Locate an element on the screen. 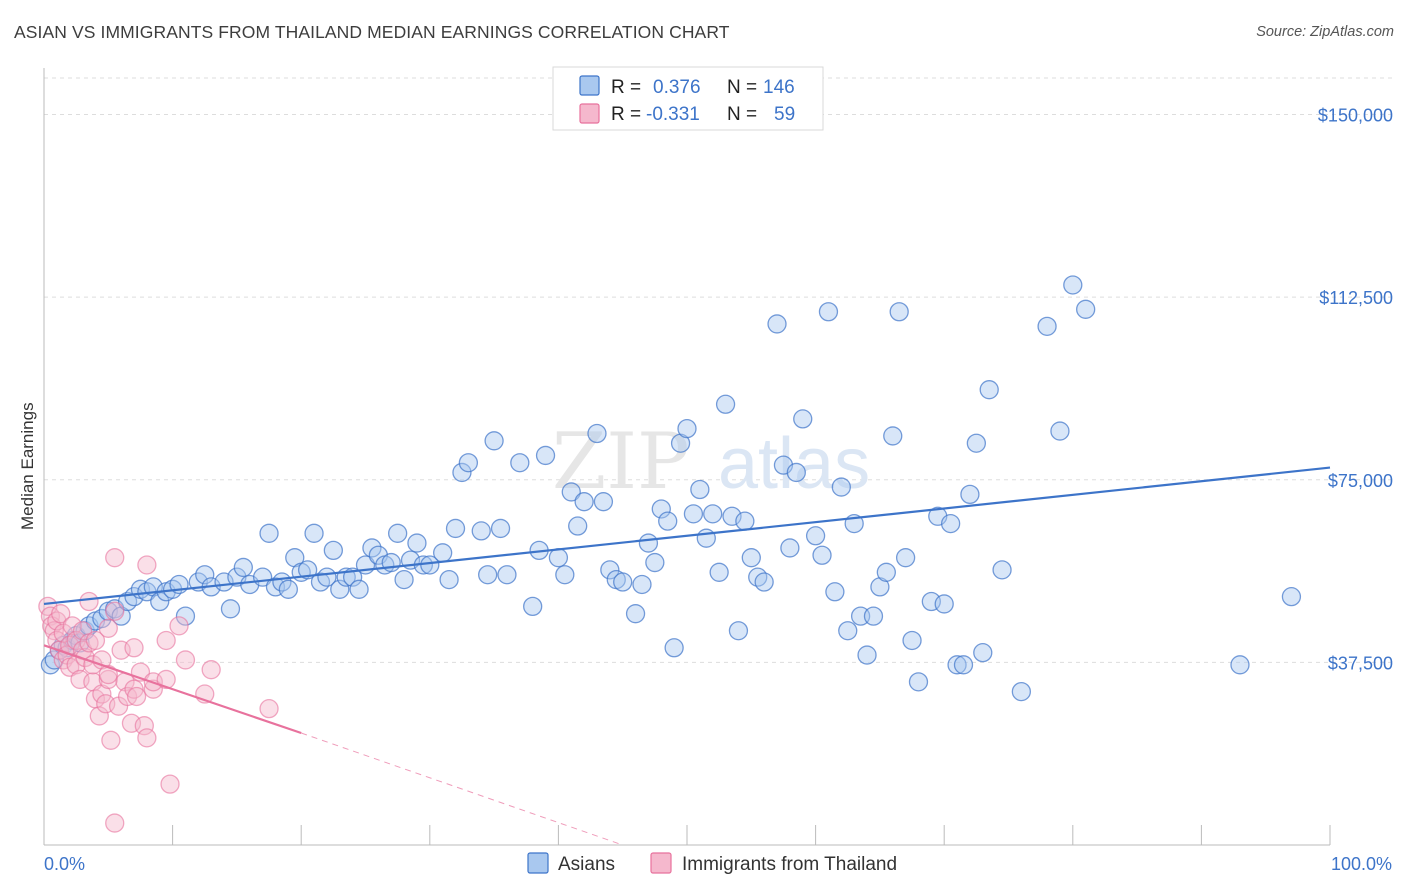 Image resolution: width=1406 pixels, height=892 pixels. y-axis-label: Median Earnings is located at coordinates (27, 466).